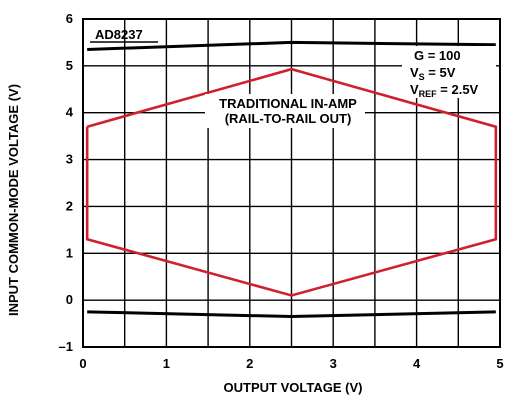 This screenshot has width=516, height=400. What do you see at coordinates (291, 363) in the screenshot?
I see `x-tick-labels: 0 1 2 3 4 5` at bounding box center [291, 363].